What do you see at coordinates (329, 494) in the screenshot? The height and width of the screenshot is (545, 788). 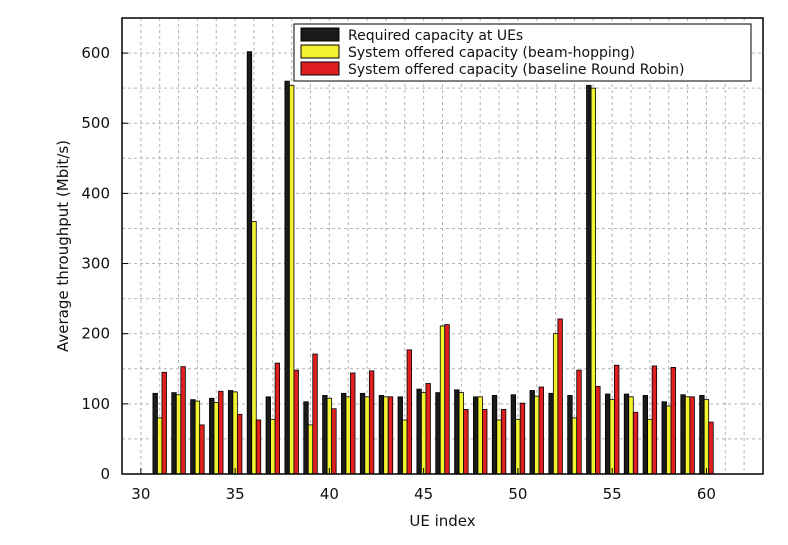 I see `x-tick-label: 40` at bounding box center [329, 494].